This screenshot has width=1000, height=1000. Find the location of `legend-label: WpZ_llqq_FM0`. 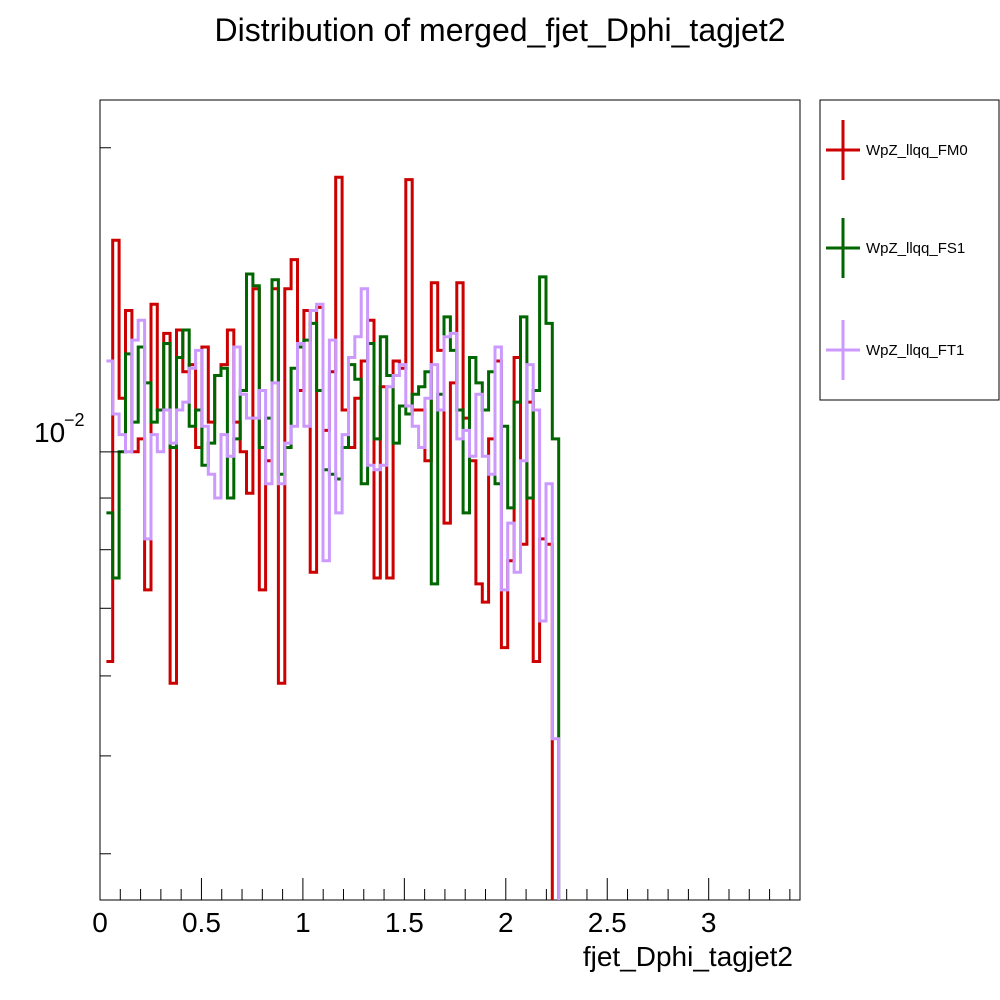

legend-label: WpZ_llqq_FM0 is located at coordinates (917, 150).